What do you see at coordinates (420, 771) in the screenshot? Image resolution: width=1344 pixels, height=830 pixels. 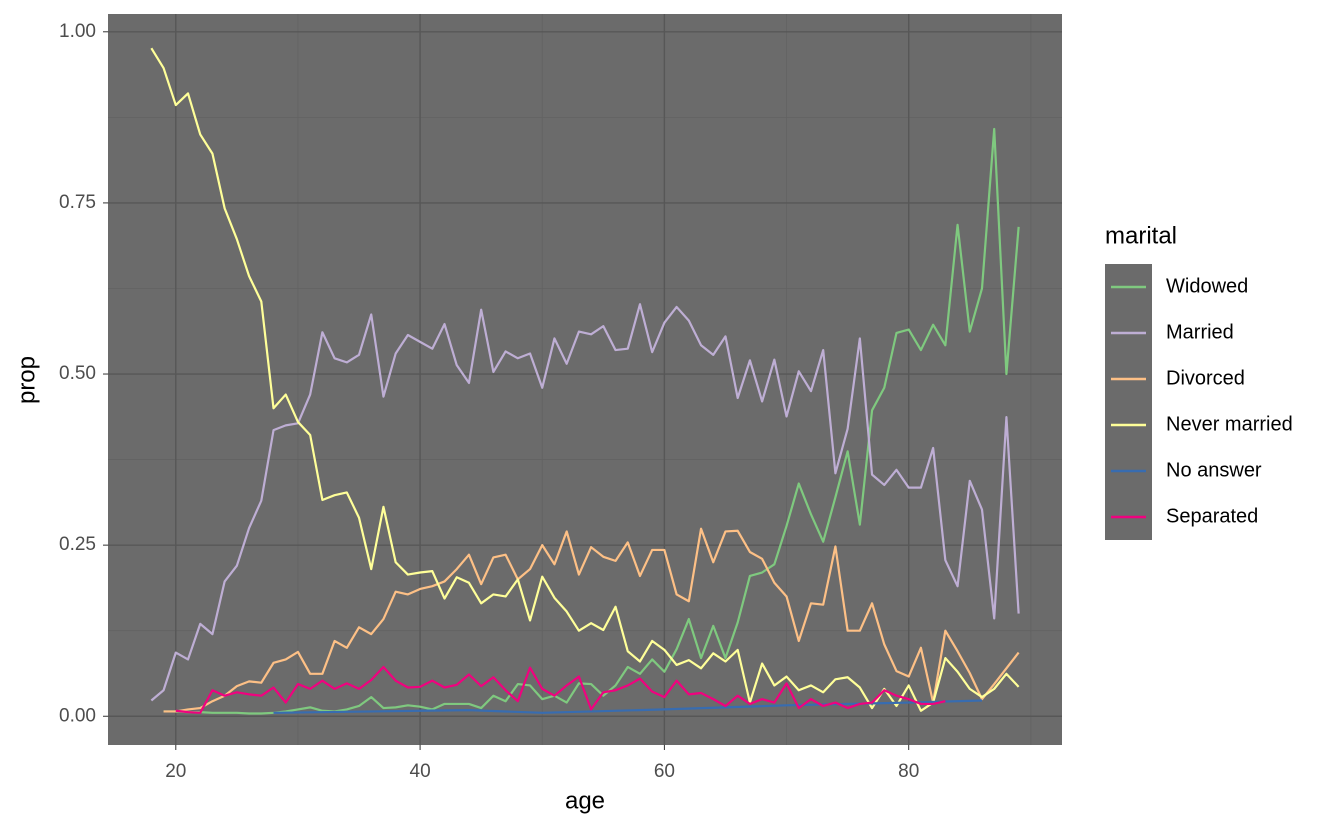 I see `x-tick-label: 40` at bounding box center [420, 771].